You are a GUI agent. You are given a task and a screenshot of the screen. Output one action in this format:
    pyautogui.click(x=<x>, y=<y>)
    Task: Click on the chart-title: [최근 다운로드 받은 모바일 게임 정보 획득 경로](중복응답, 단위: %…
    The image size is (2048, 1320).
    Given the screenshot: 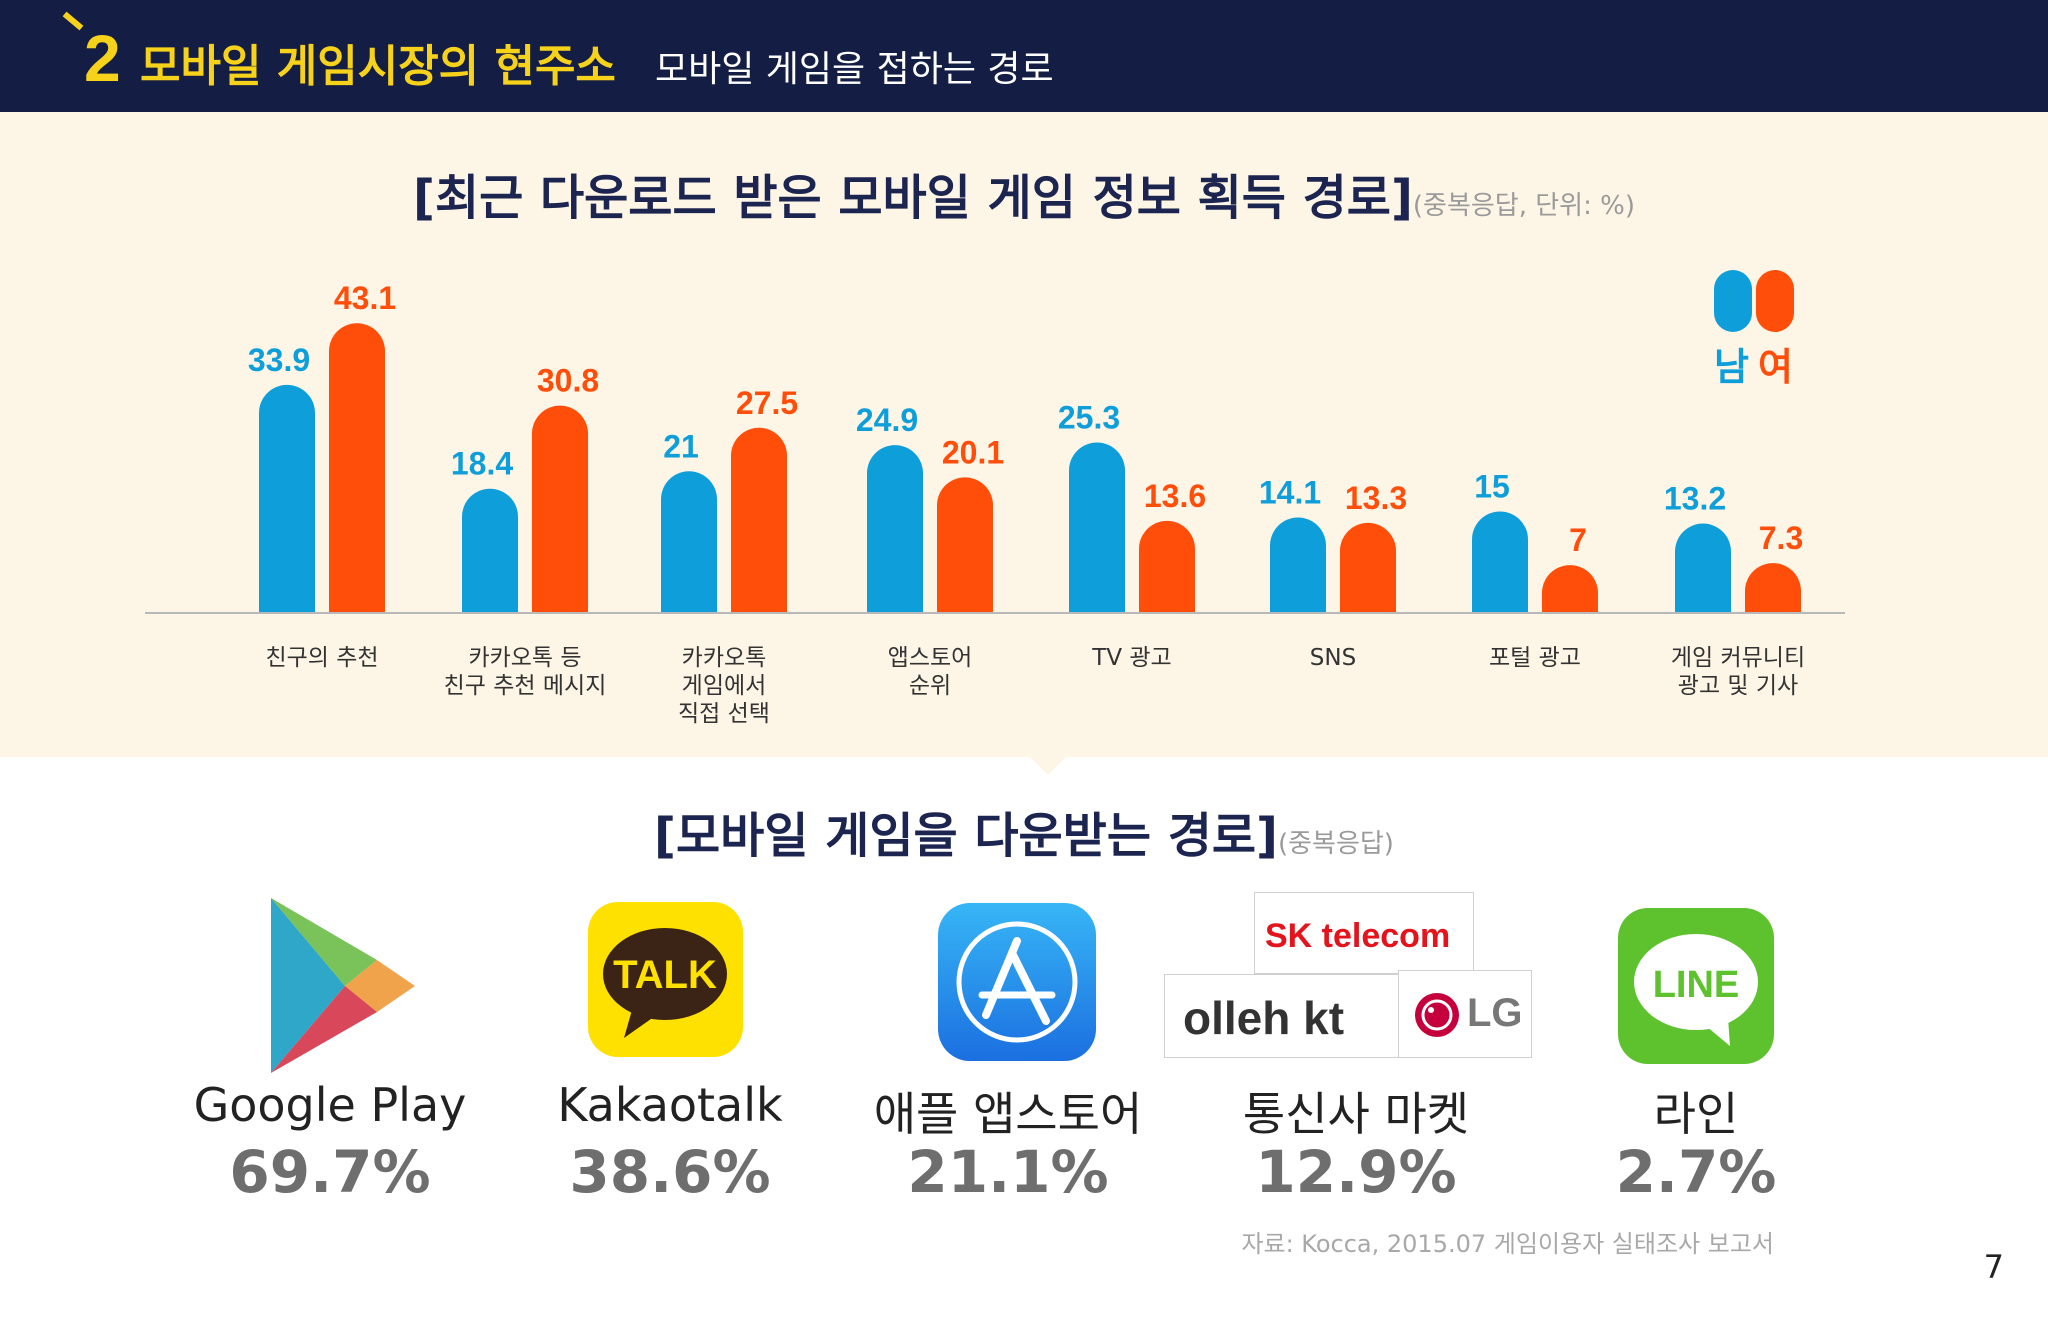 What is the action you would take?
    pyautogui.click(x=1024, y=193)
    